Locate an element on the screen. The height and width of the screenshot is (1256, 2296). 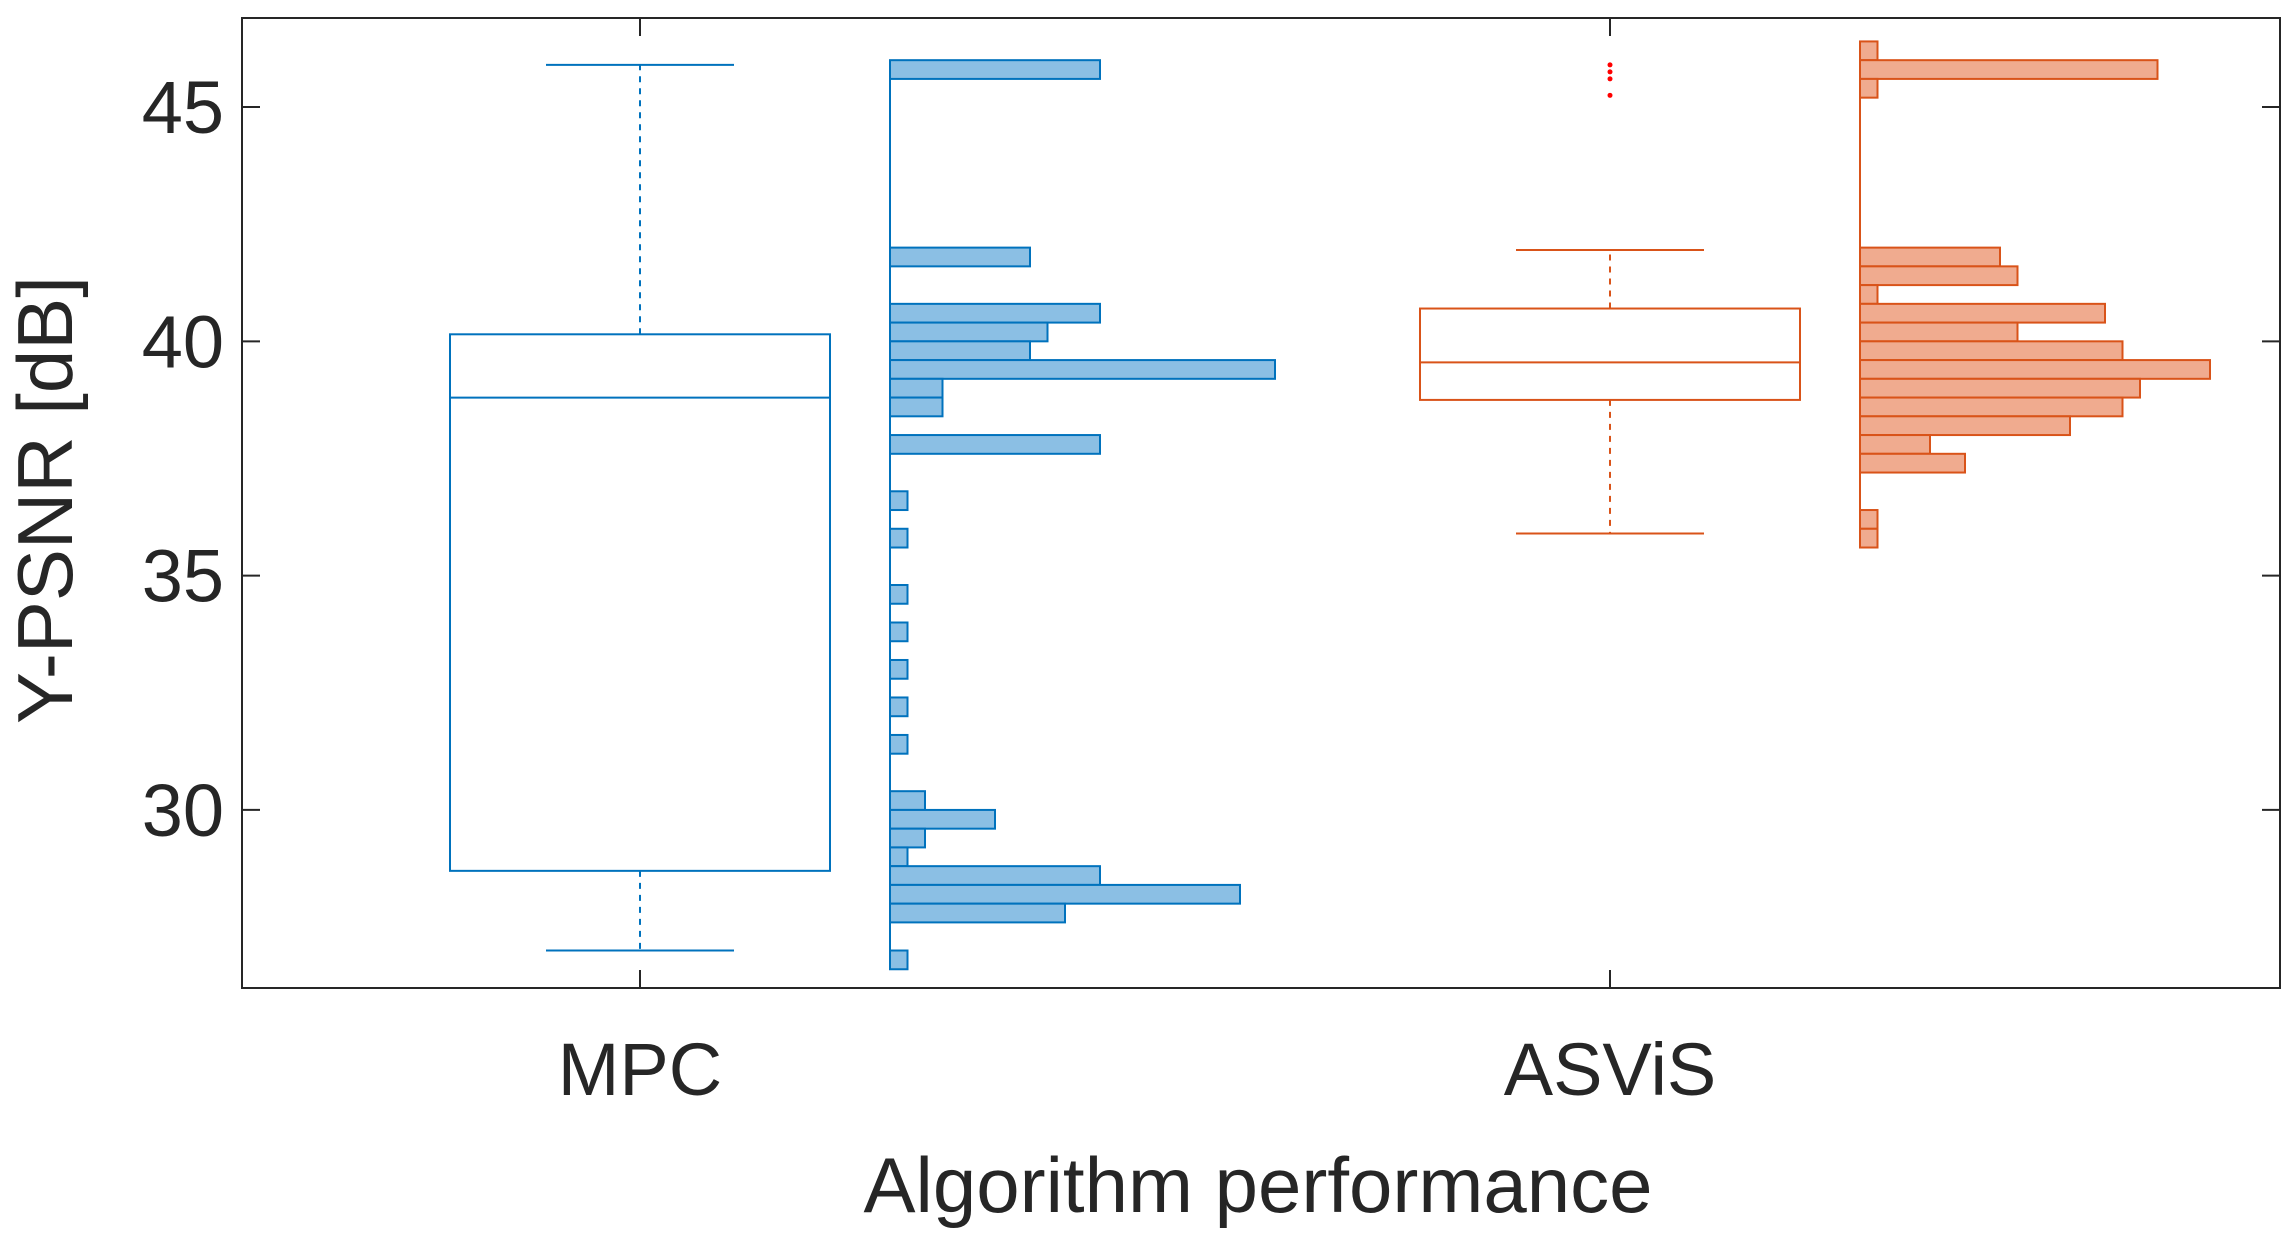
series-asvis is located at coordinates (1815, 294).